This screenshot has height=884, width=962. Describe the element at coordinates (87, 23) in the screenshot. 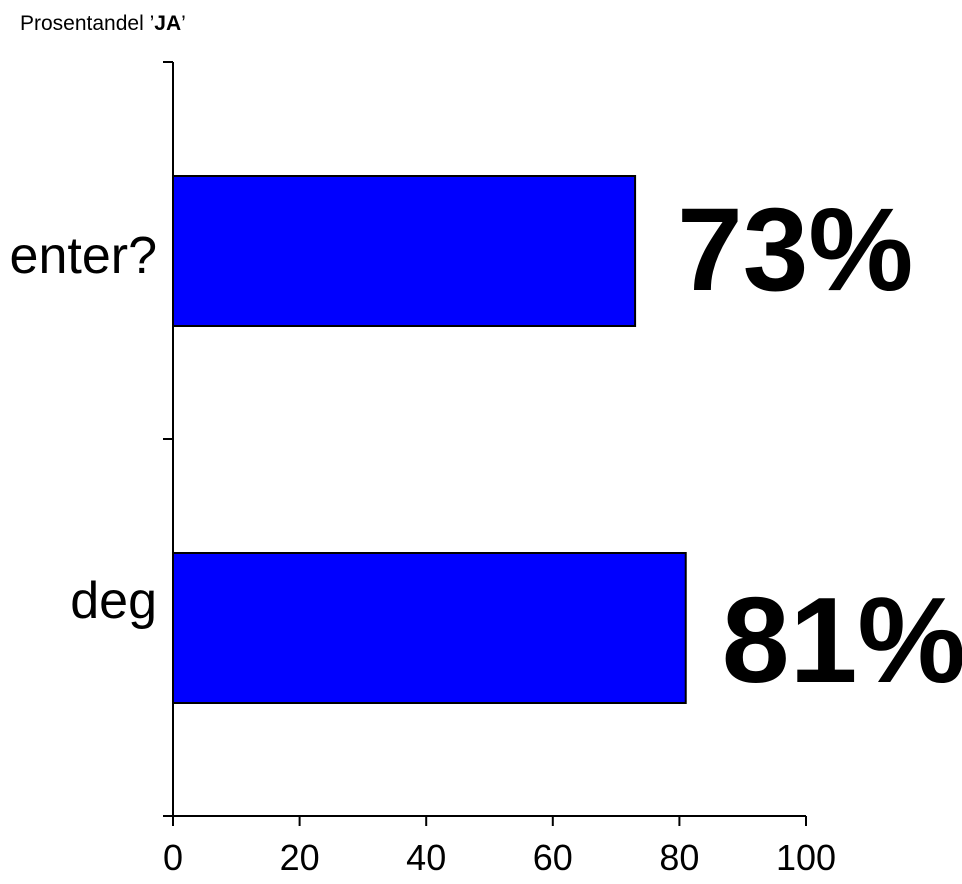

I see `chart-title-prefix: Prosentandel ’` at that location.